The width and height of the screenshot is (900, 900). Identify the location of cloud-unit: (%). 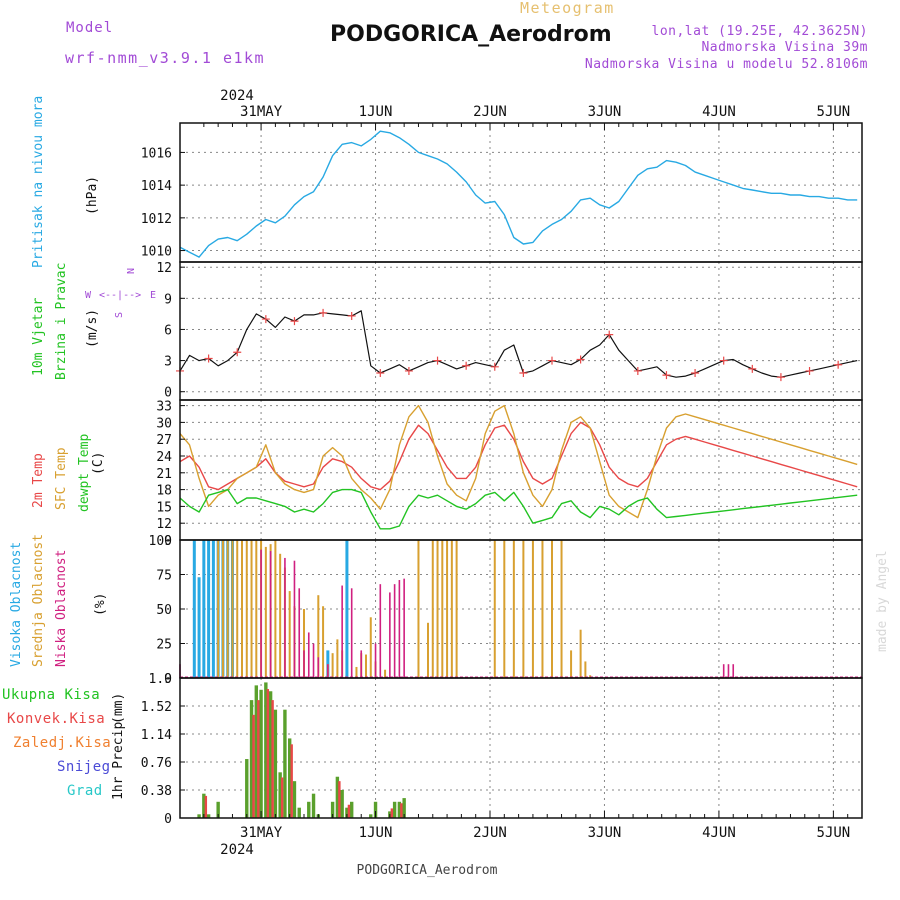
(100, 604).